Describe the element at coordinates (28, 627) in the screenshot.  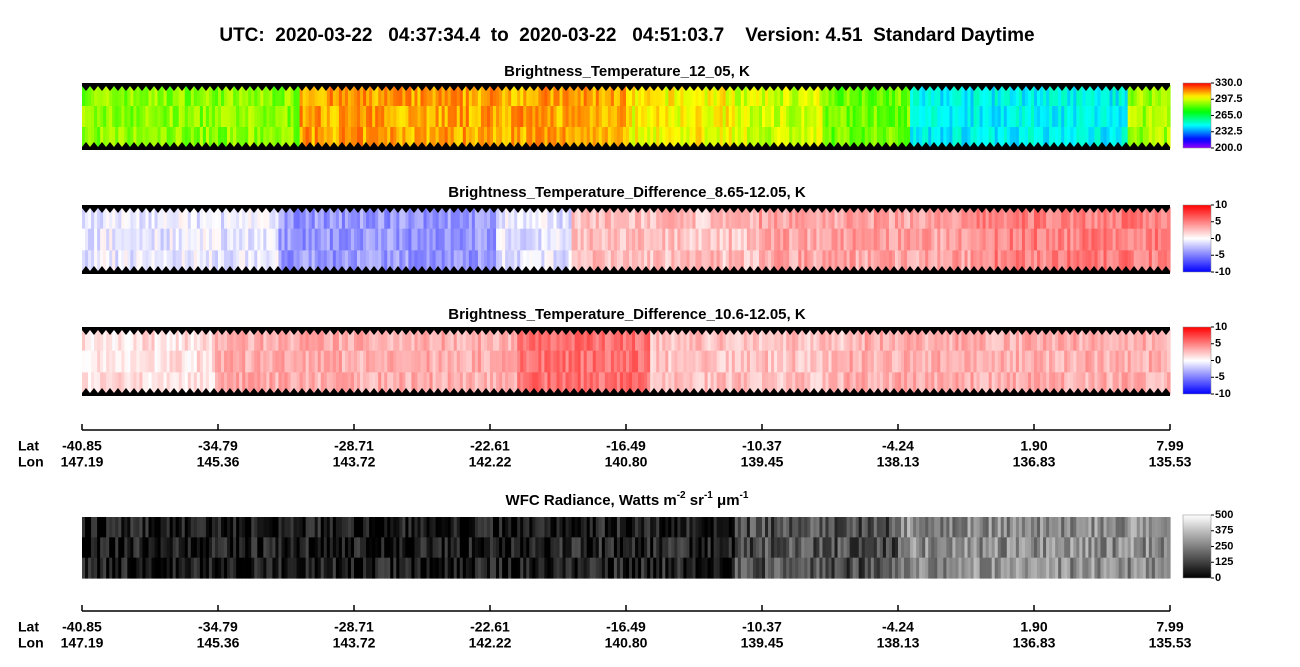
I see `axis-row-label: Lat` at that location.